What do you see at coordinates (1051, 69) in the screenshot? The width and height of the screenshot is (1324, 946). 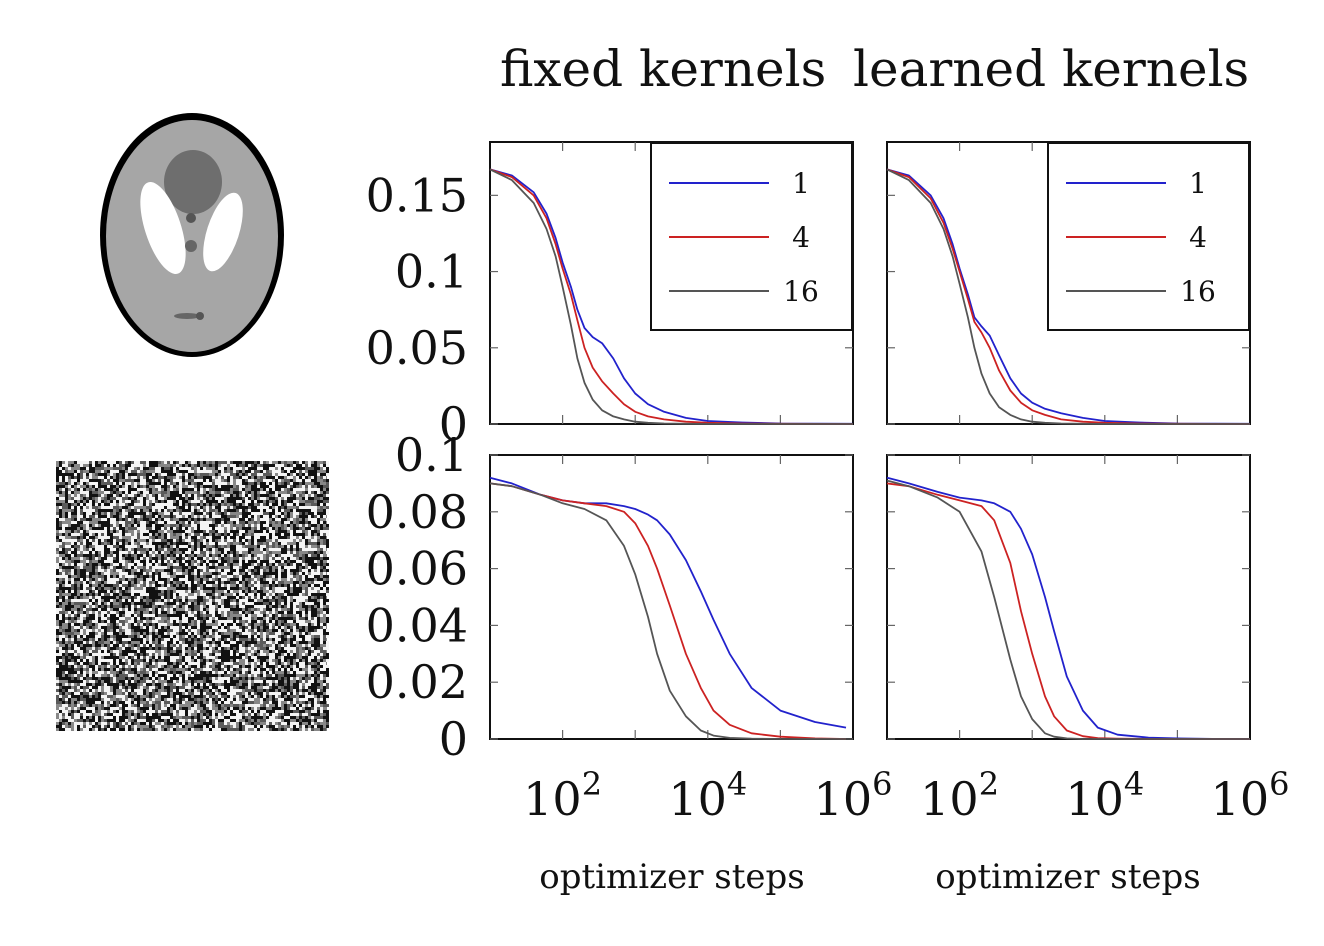 I see `learned-kernels-title: learned kernels` at bounding box center [1051, 69].